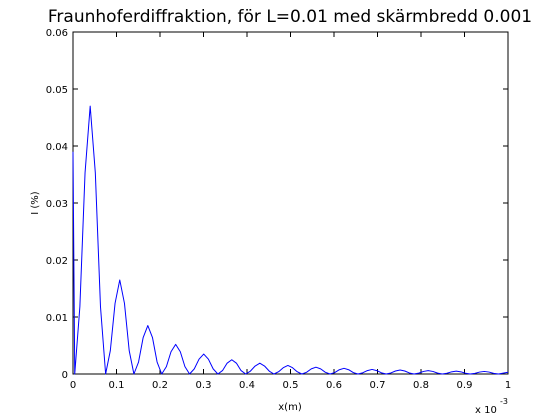  What do you see at coordinates (504, 401) in the screenshot?
I see `x-multiplier-exponent: -3` at bounding box center [504, 401].